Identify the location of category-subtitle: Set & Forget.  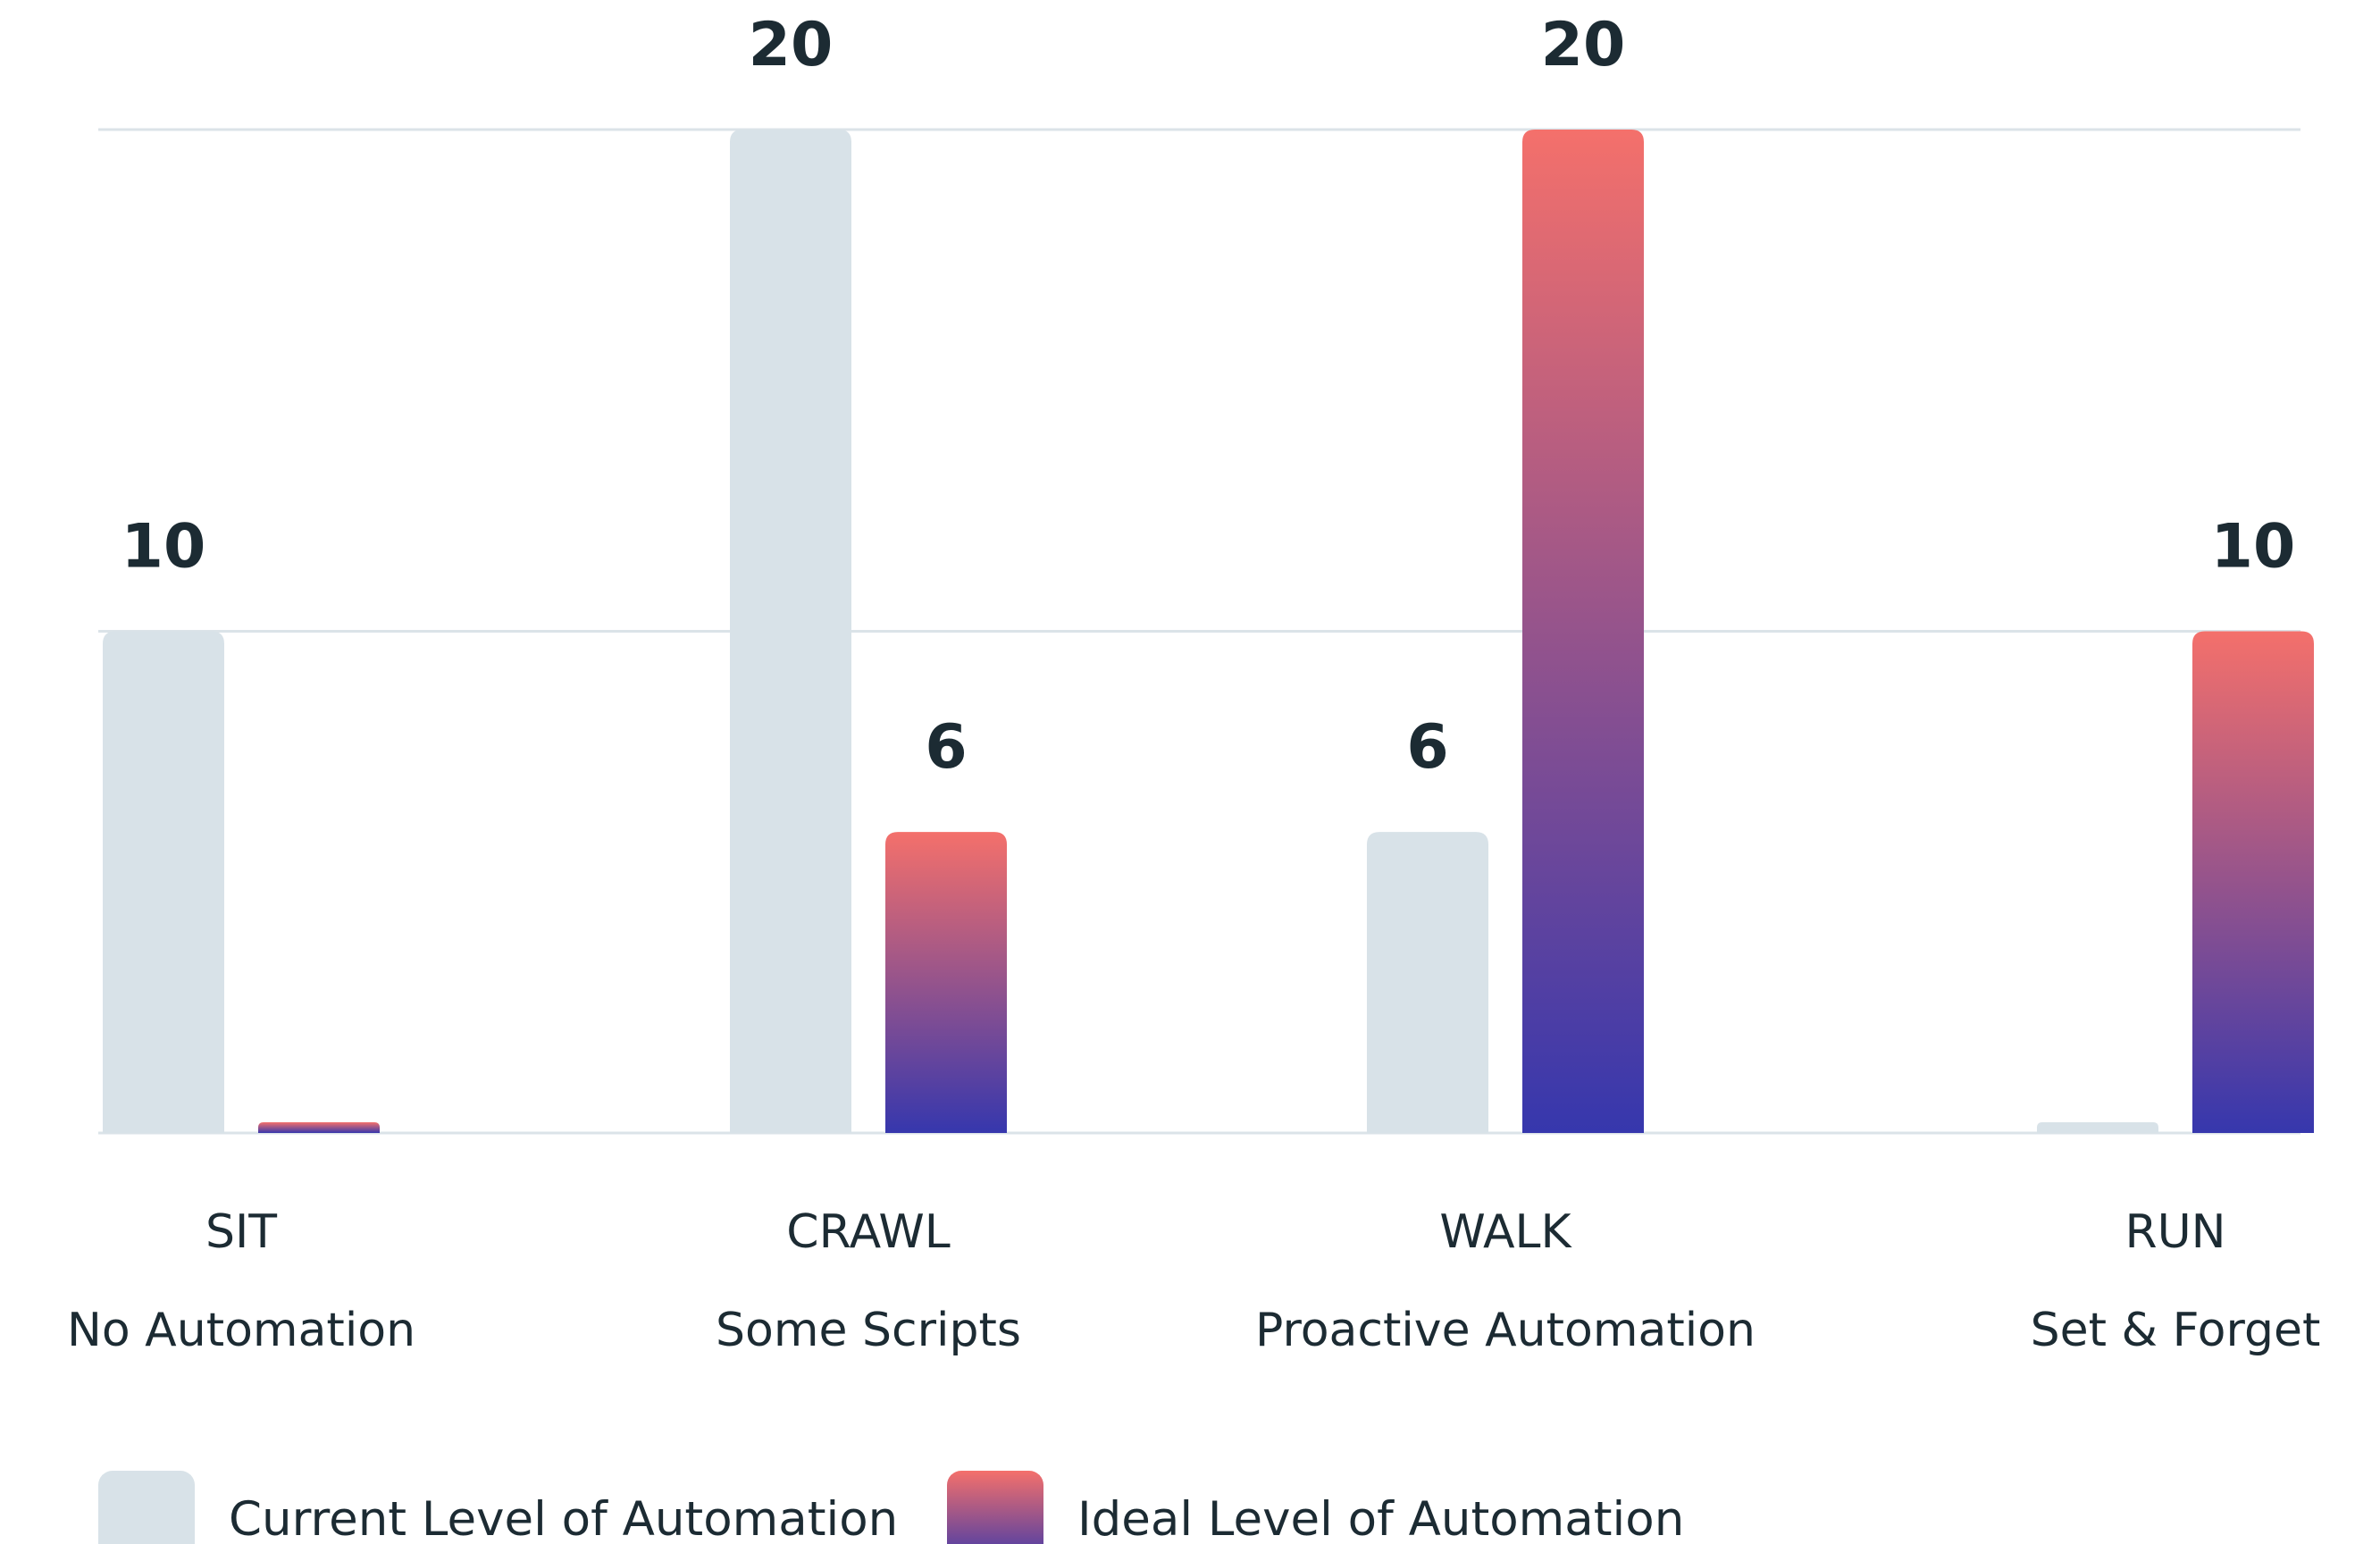
(2176, 1330).